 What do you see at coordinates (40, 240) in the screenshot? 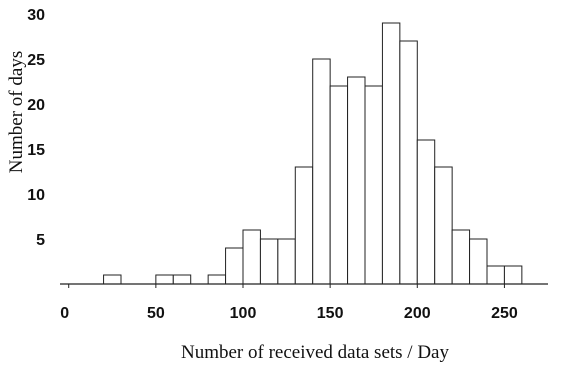
I see `y-tick-label: 5` at bounding box center [40, 240].